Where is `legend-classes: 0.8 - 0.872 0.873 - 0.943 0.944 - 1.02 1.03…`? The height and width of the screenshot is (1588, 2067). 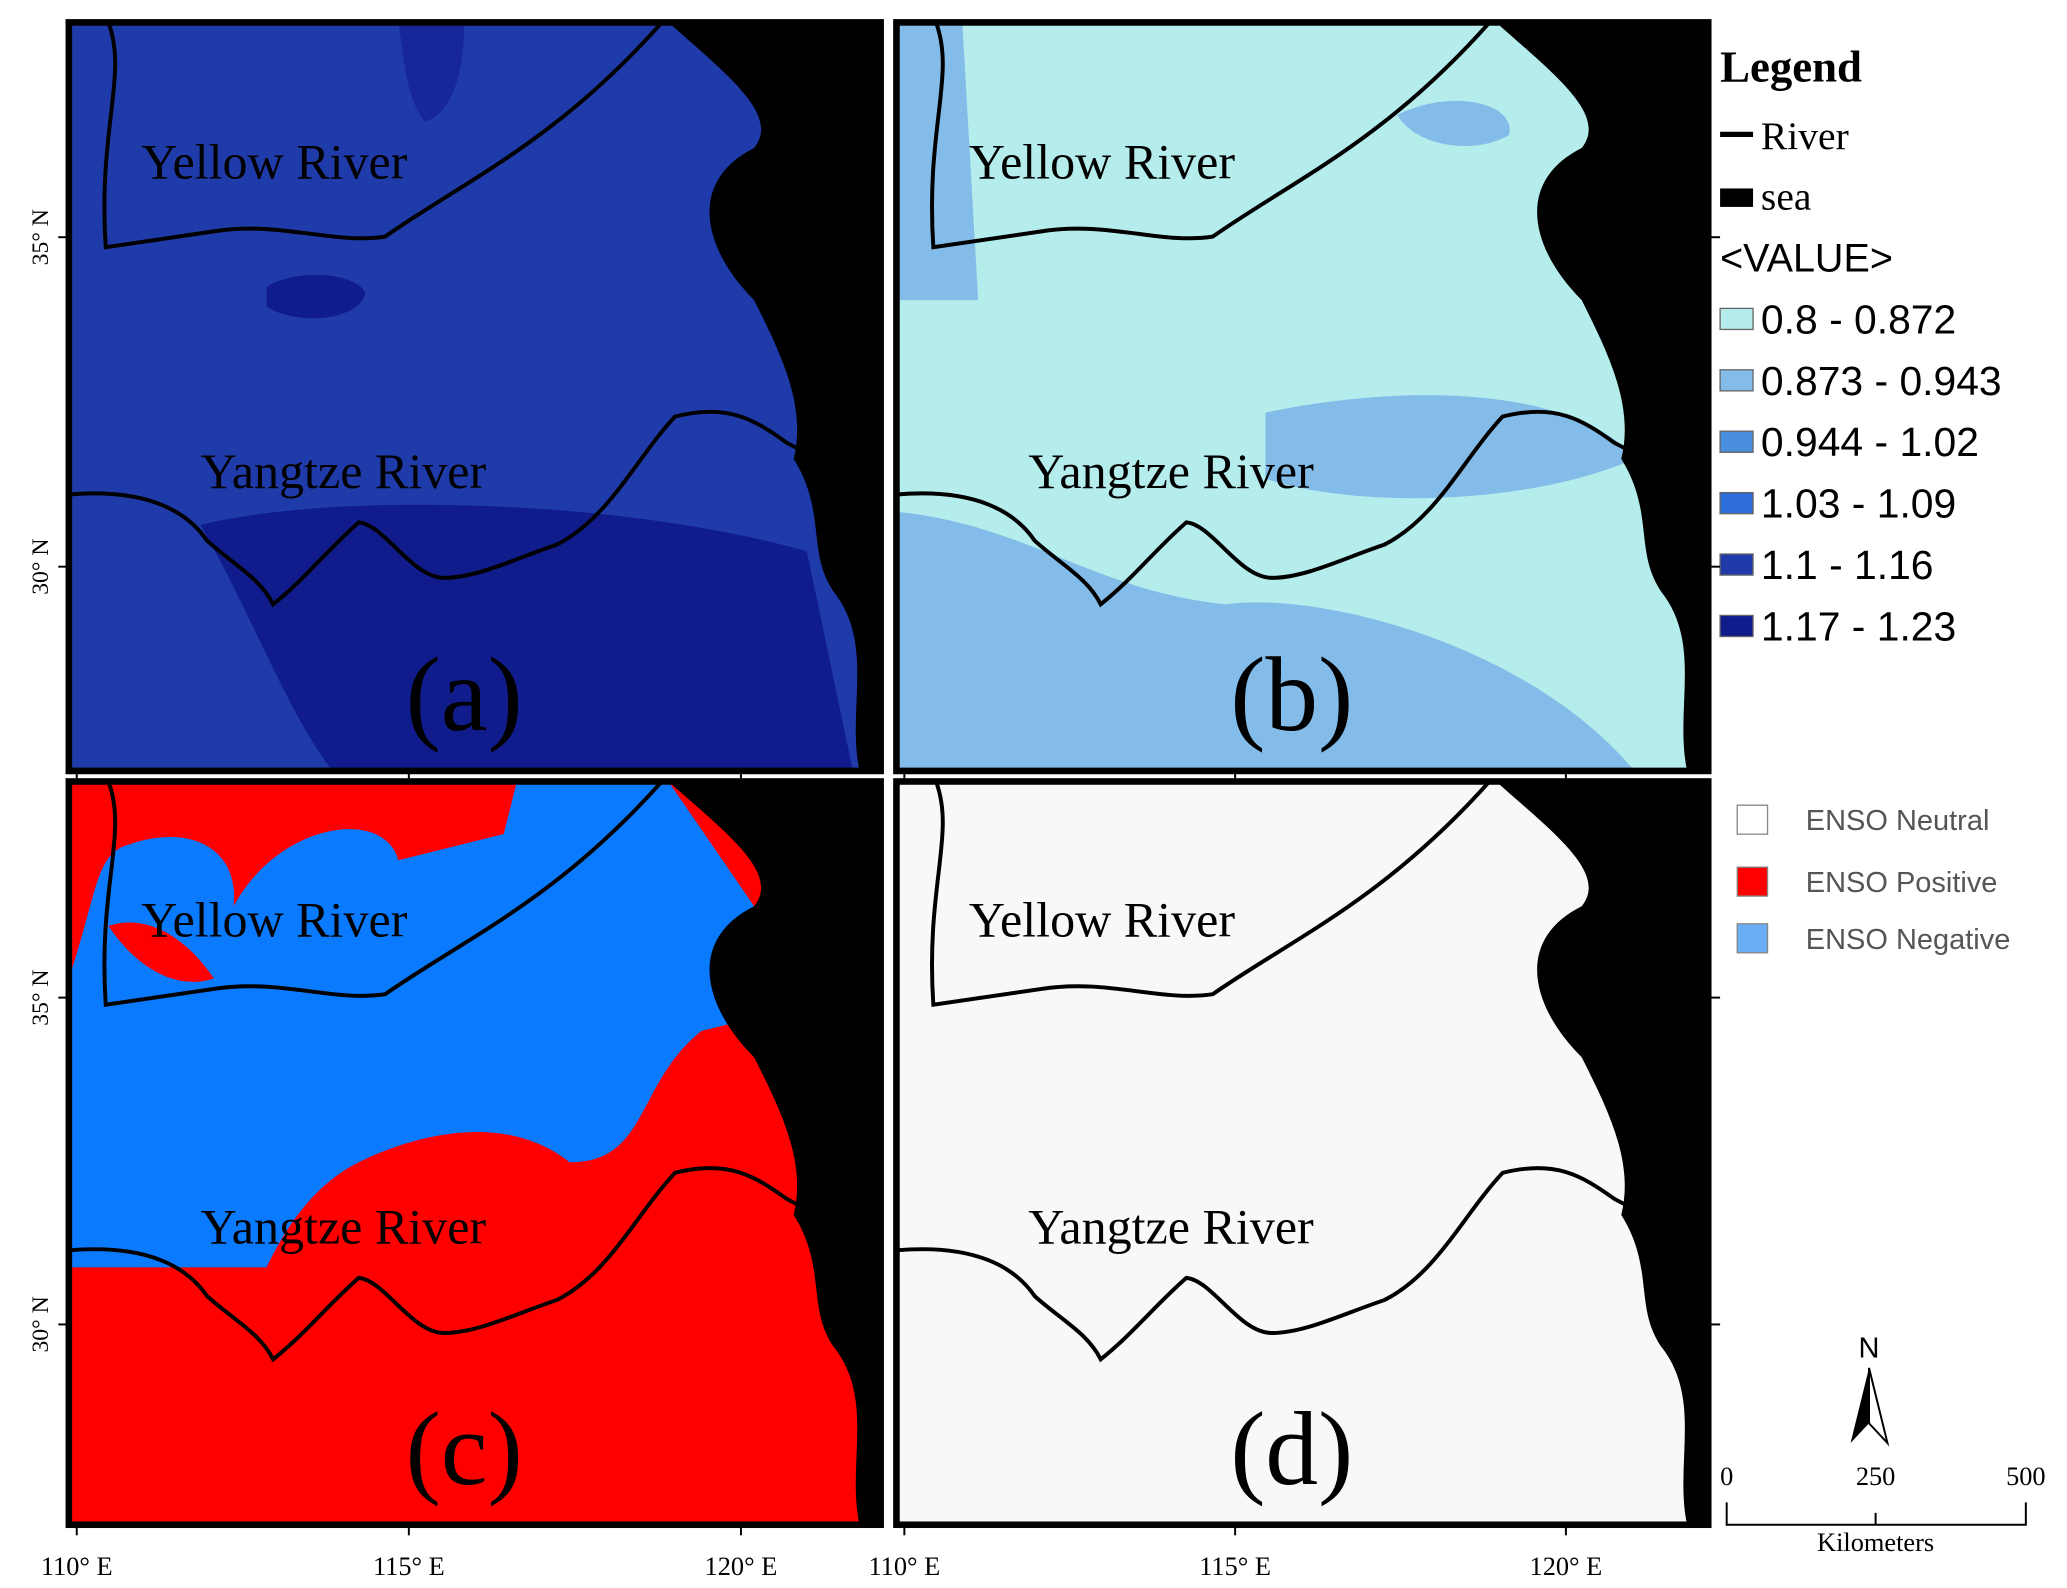 legend-classes: 0.8 - 0.872 0.873 - 0.943 0.944 - 1.02 1.03… is located at coordinates (1860, 472).